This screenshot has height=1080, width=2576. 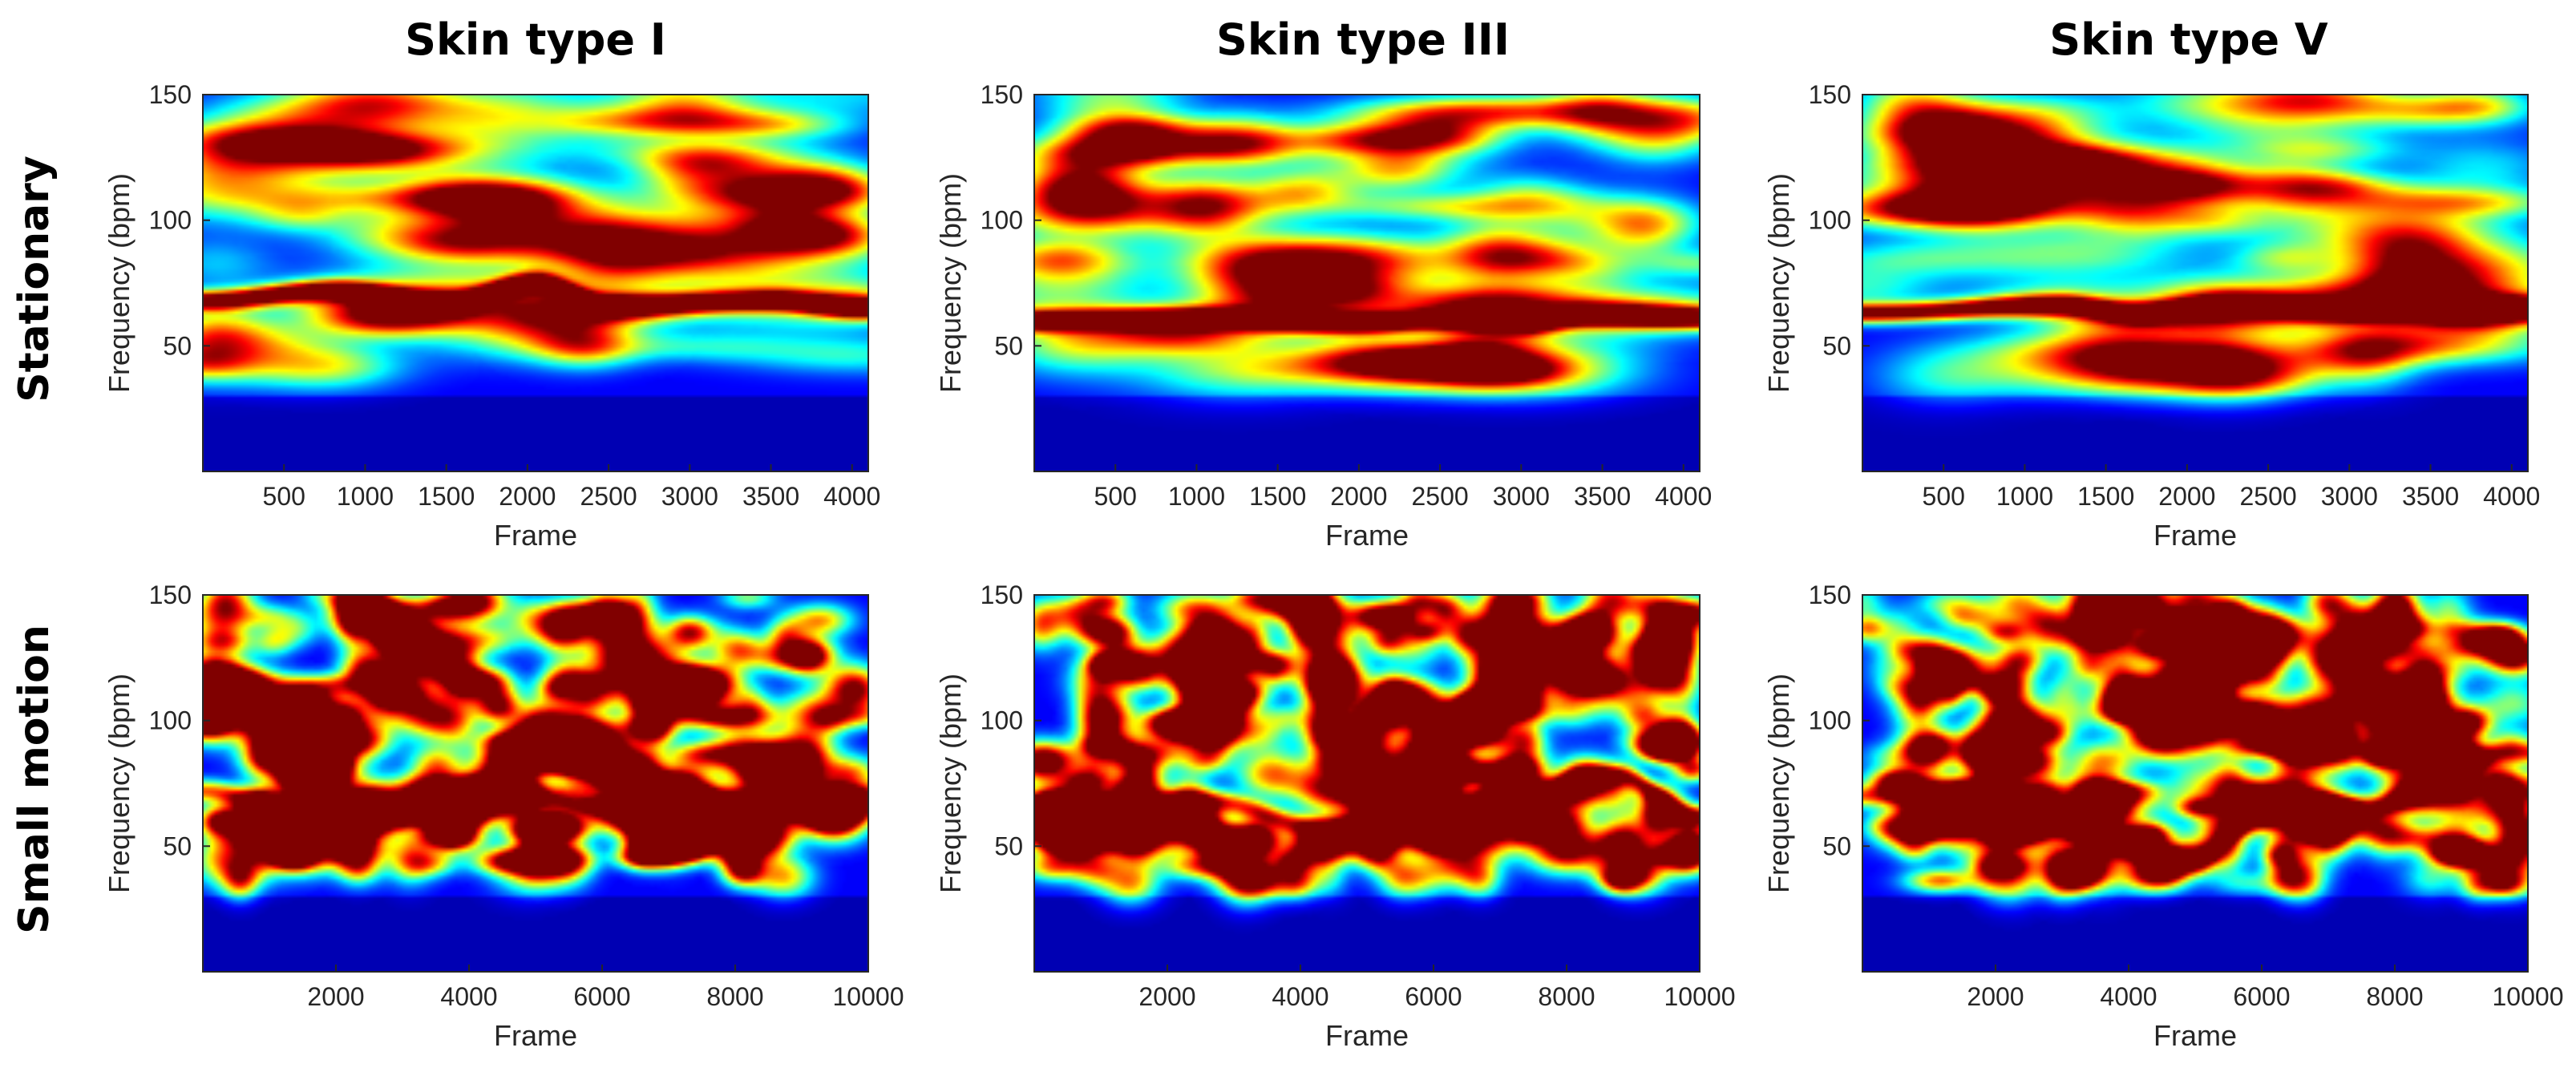 What do you see at coordinates (535, 39) in the screenshot?
I see `column-title-skin-type-1: Skin type I` at bounding box center [535, 39].